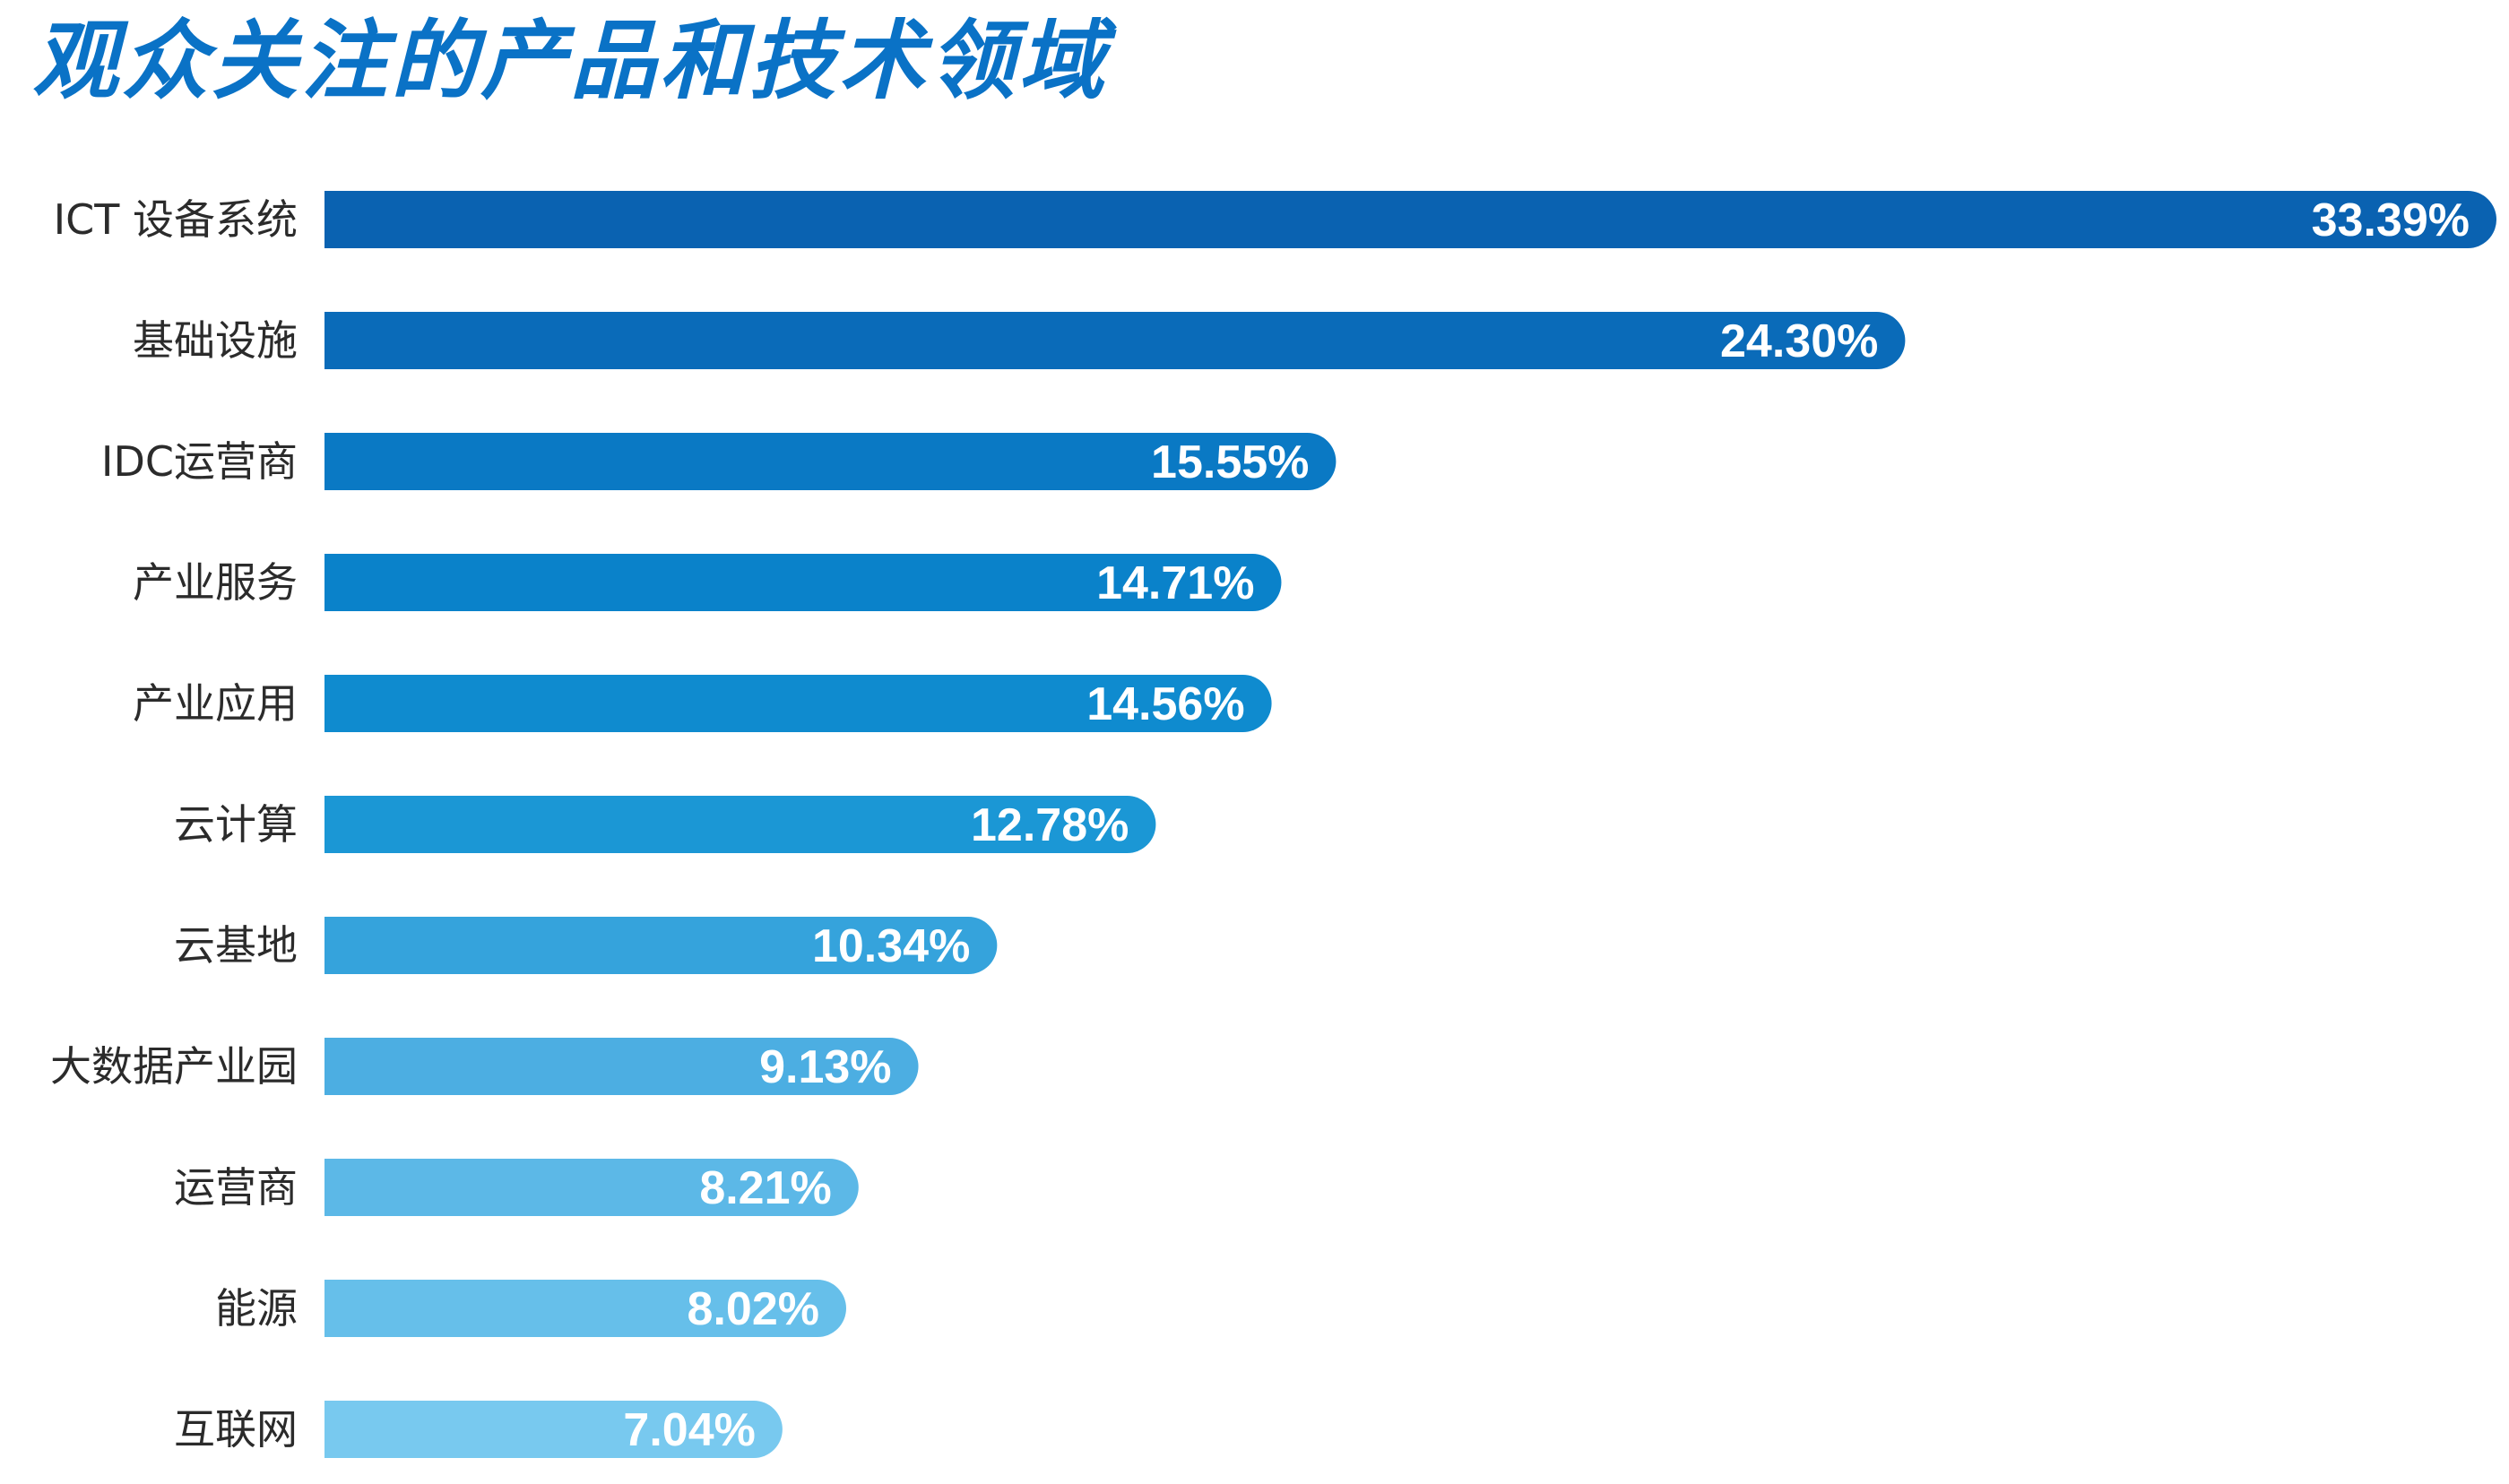  Describe the element at coordinates (689, 1430) in the screenshot. I see `value-label: 7.04%` at that location.